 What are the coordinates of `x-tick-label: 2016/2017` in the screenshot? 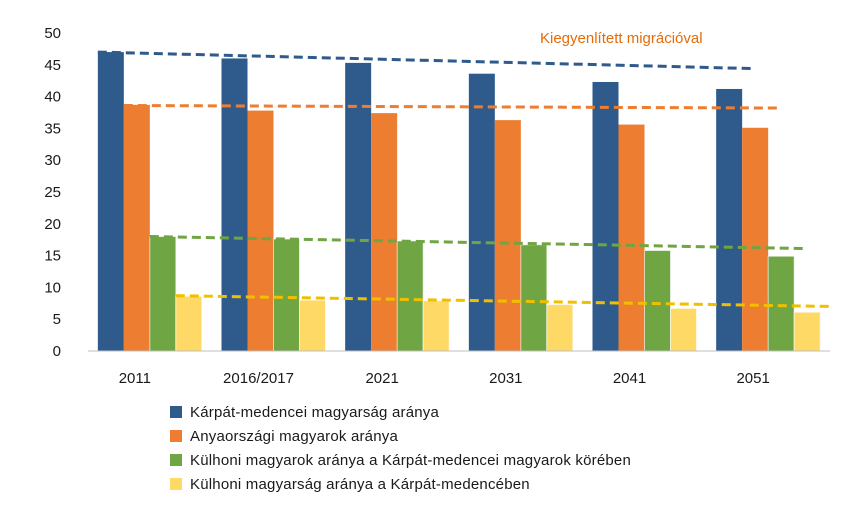 It's located at (258, 378).